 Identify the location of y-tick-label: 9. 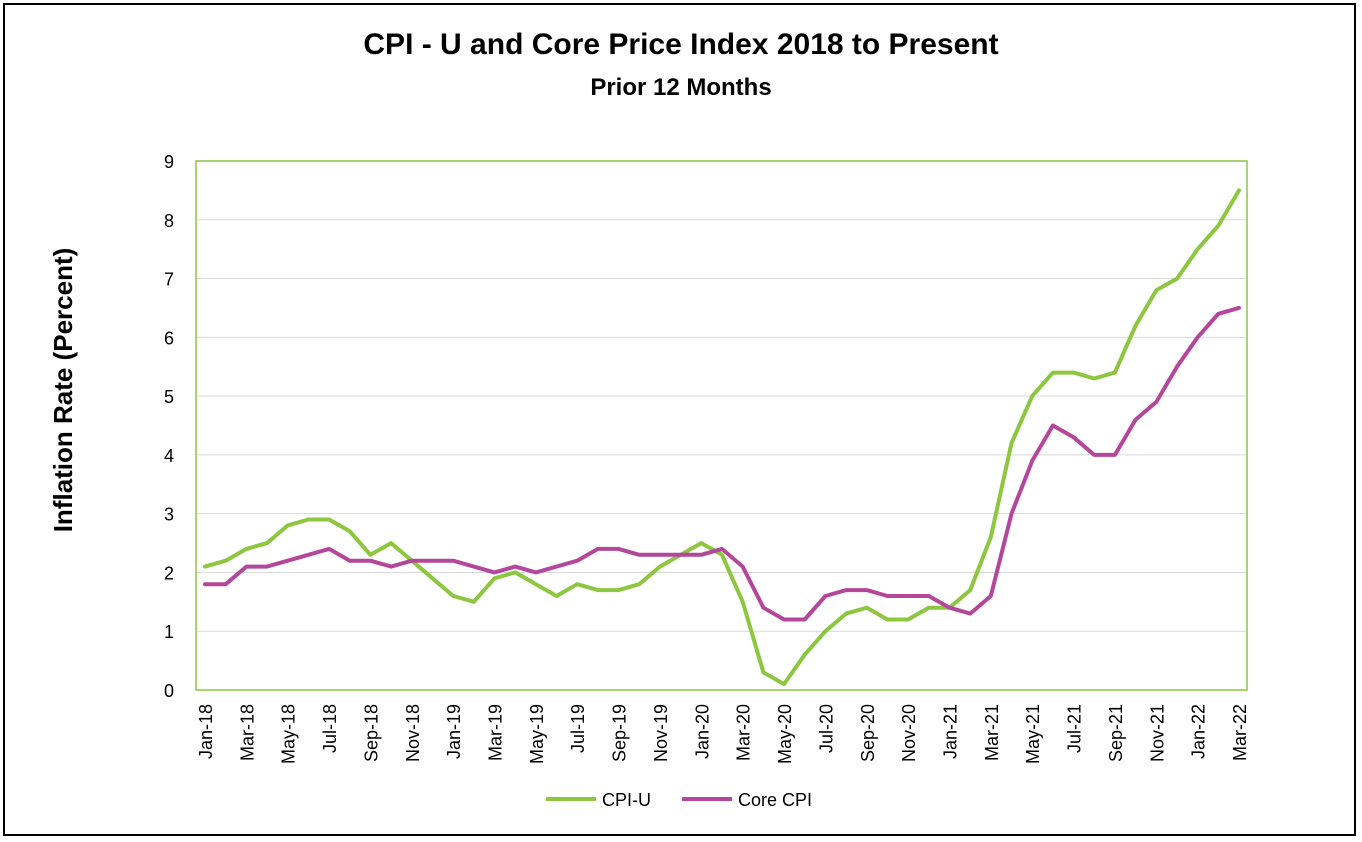
(169, 162).